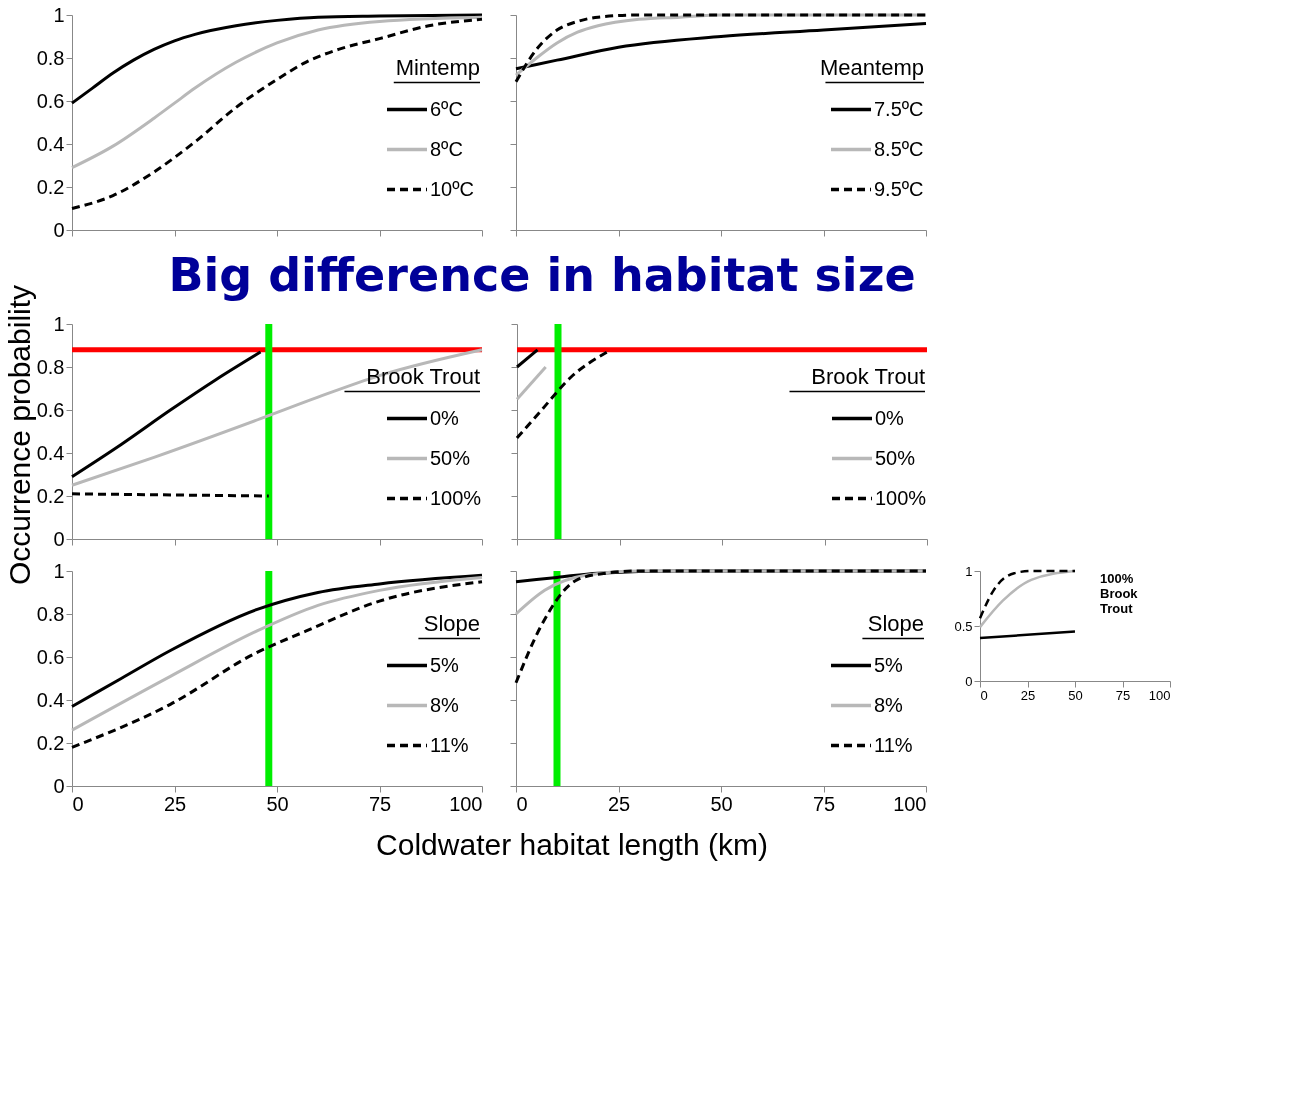 This screenshot has width=1289, height=1101. I want to click on legend-title: Mintemp, so click(437, 67).